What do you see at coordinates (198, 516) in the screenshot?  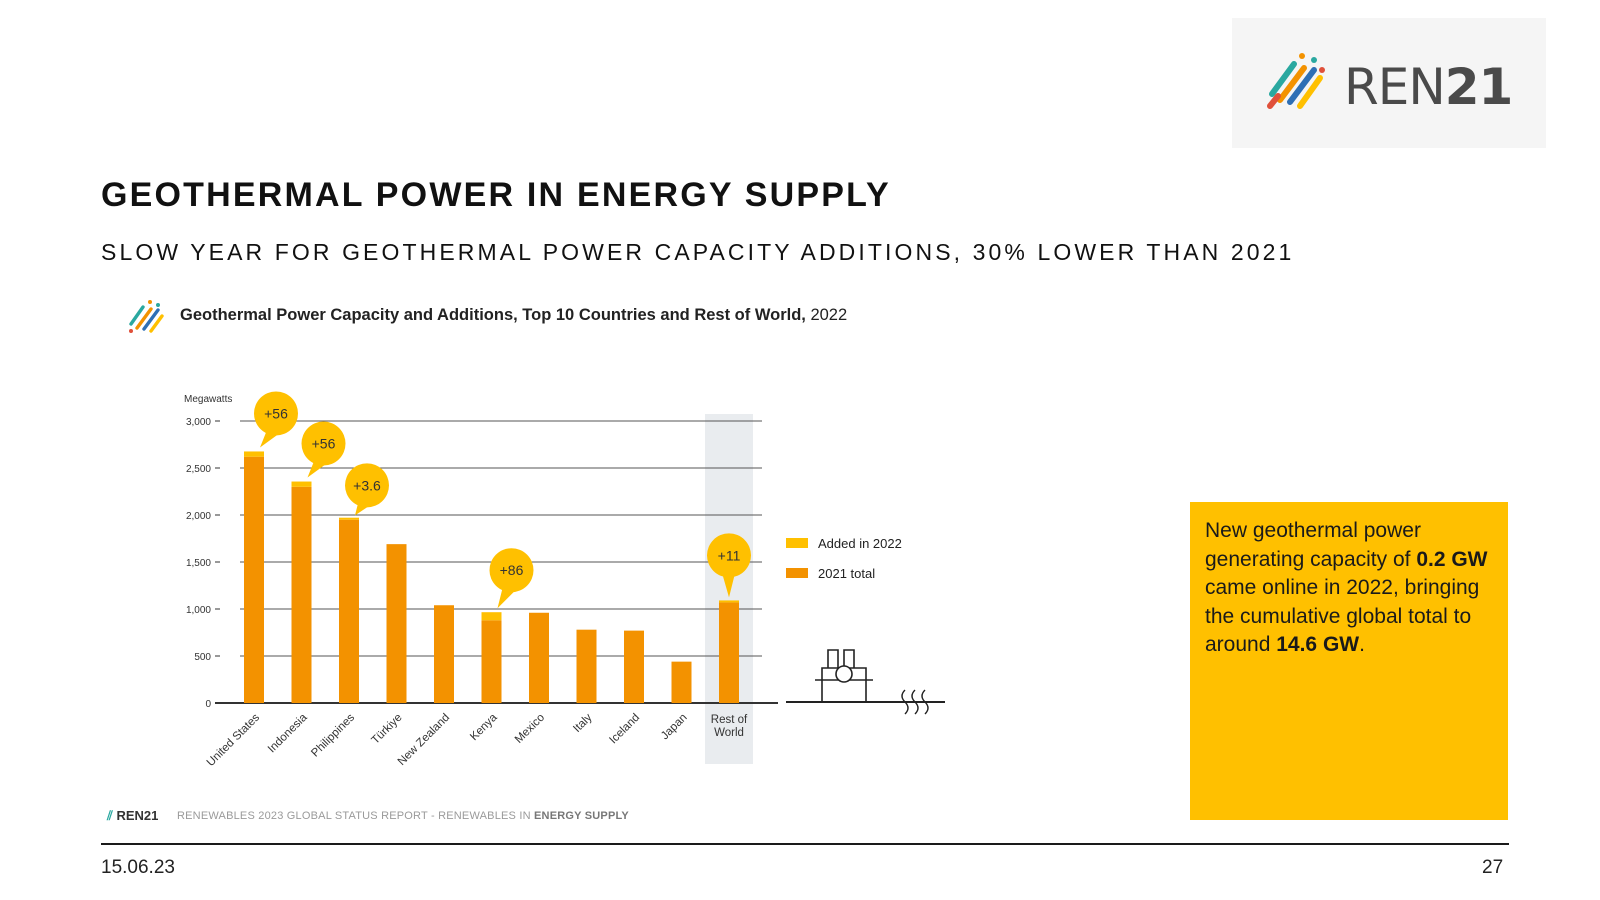 I see `y-tick-label: 2,000` at bounding box center [198, 516].